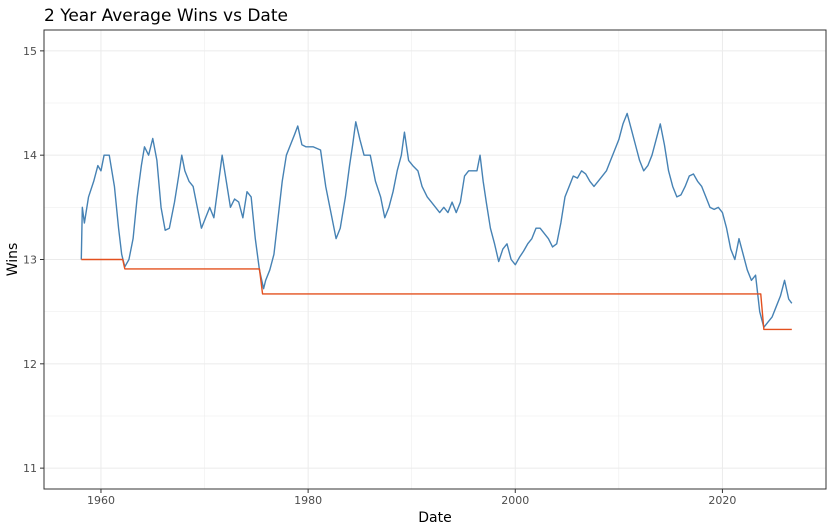 The height and width of the screenshot is (532, 834). I want to click on x-tick-label: 2000, so click(515, 500).